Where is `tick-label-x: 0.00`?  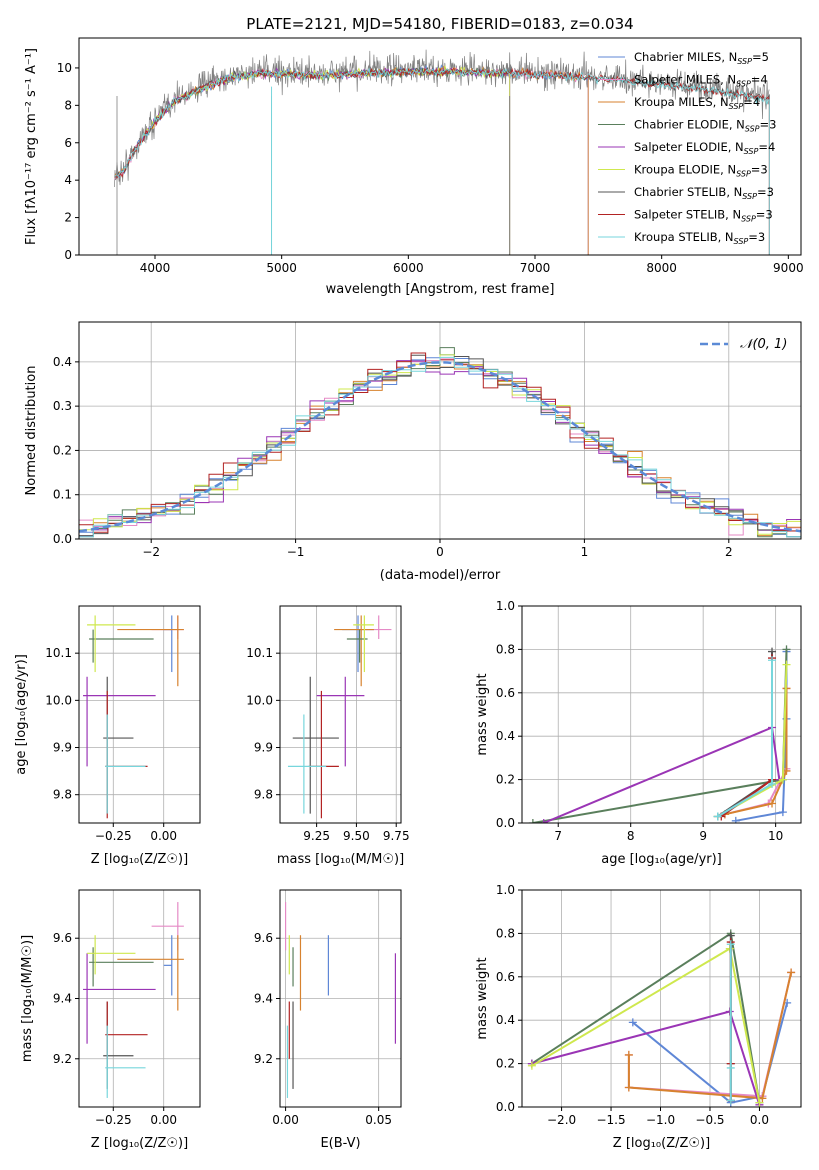 tick-label-x: 0.00 is located at coordinates (163, 1120).